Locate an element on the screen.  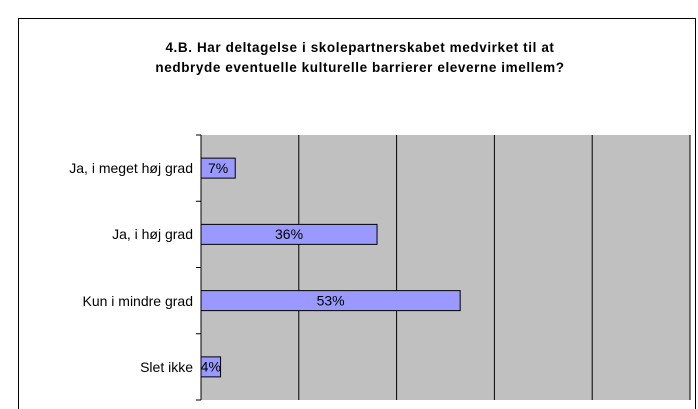
y-tick-label: Ja, i høj grad is located at coordinates (152, 234).